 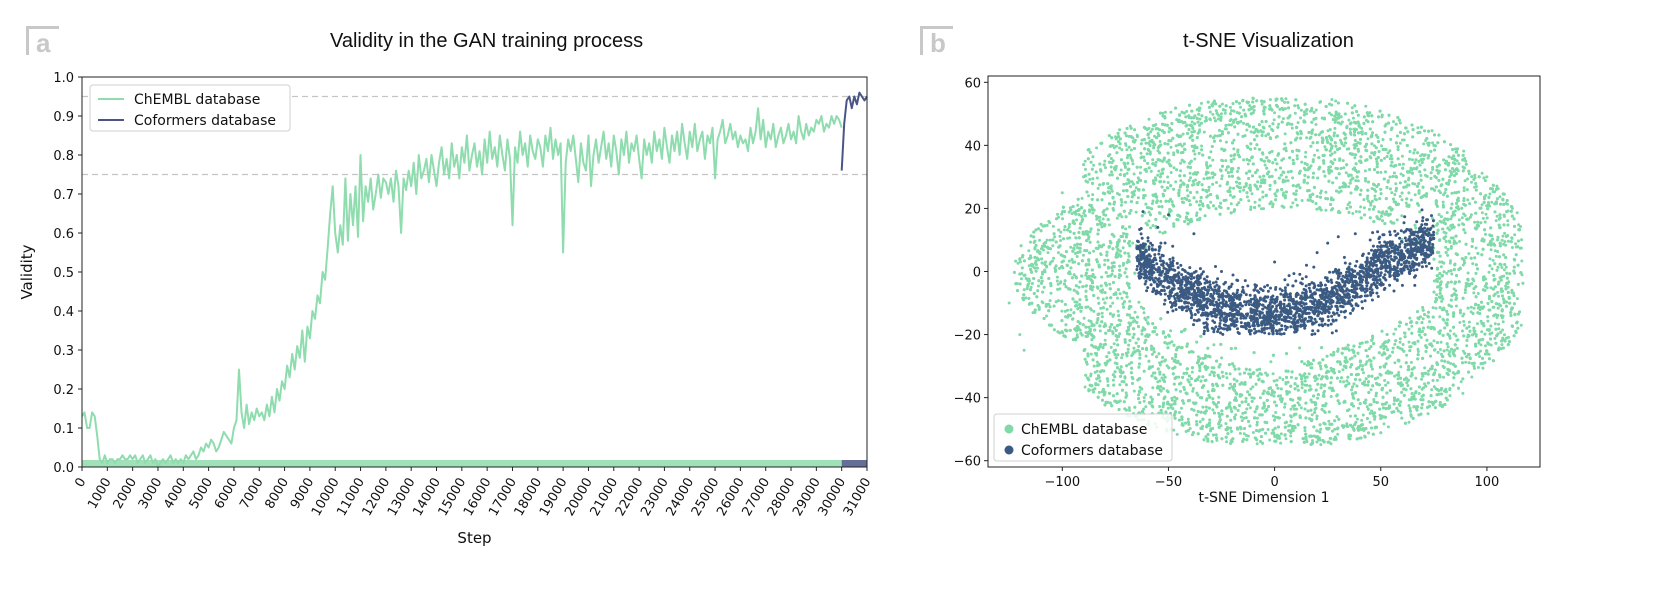 I want to click on x-tick-label: 6000, so click(x=227, y=494).